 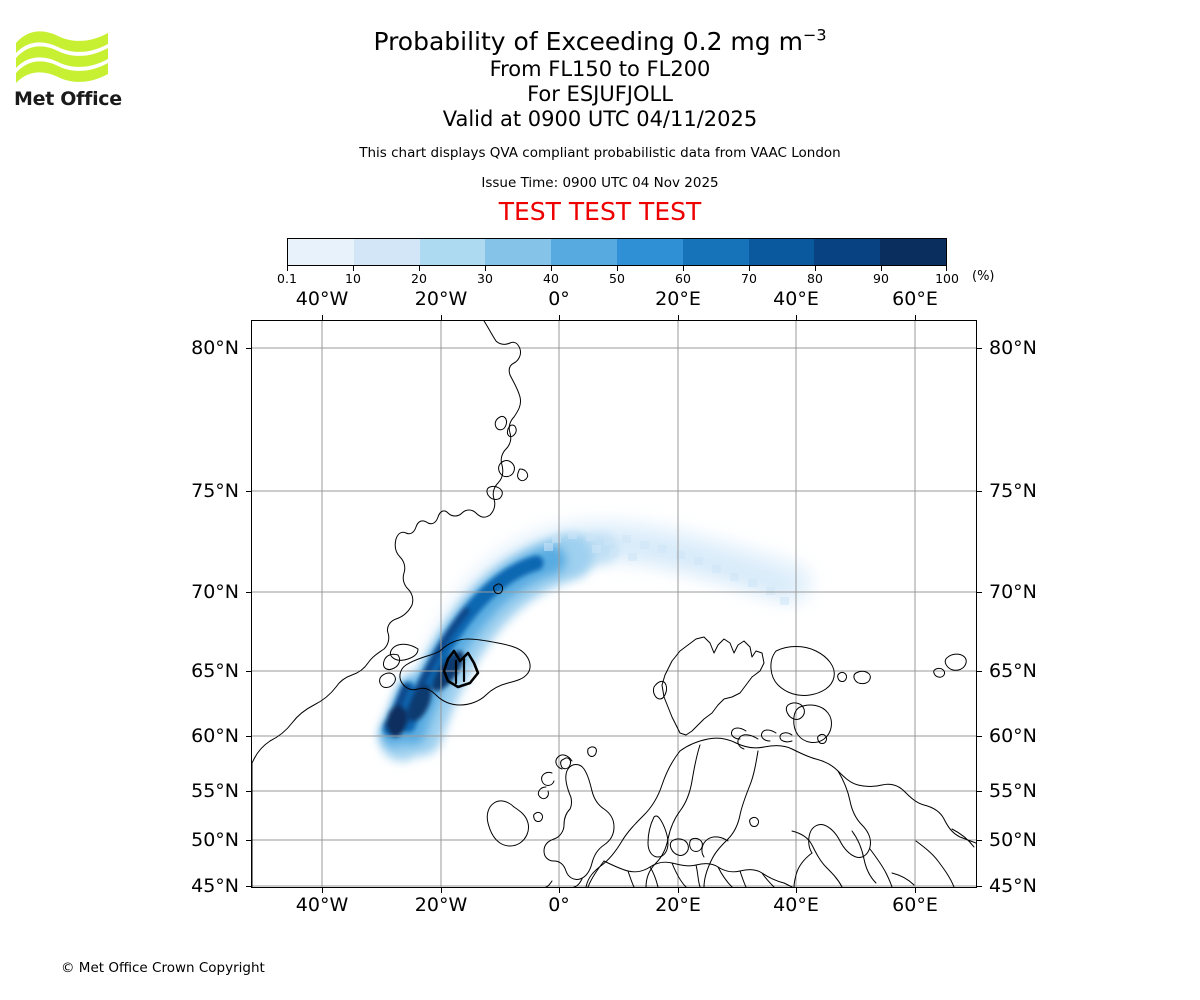 What do you see at coordinates (881, 278) in the screenshot?
I see `colorbar-ticklabel-9: 90` at bounding box center [881, 278].